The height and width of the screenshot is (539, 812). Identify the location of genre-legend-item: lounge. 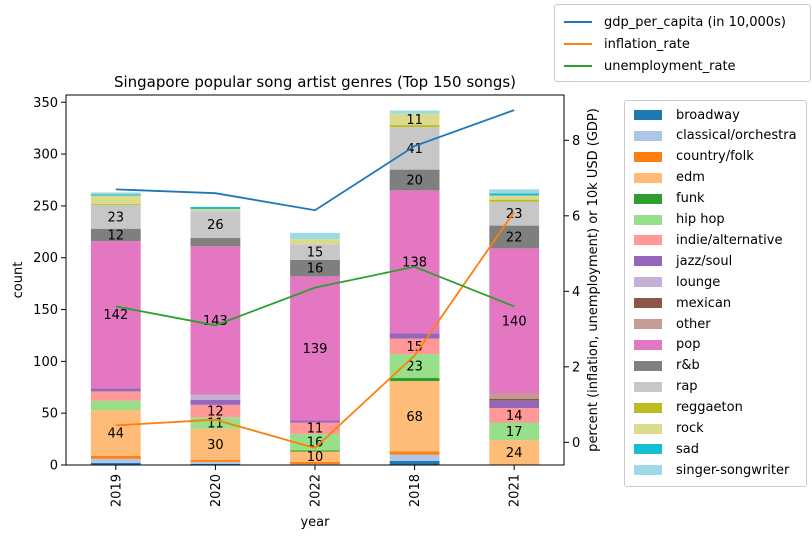
(672, 282).